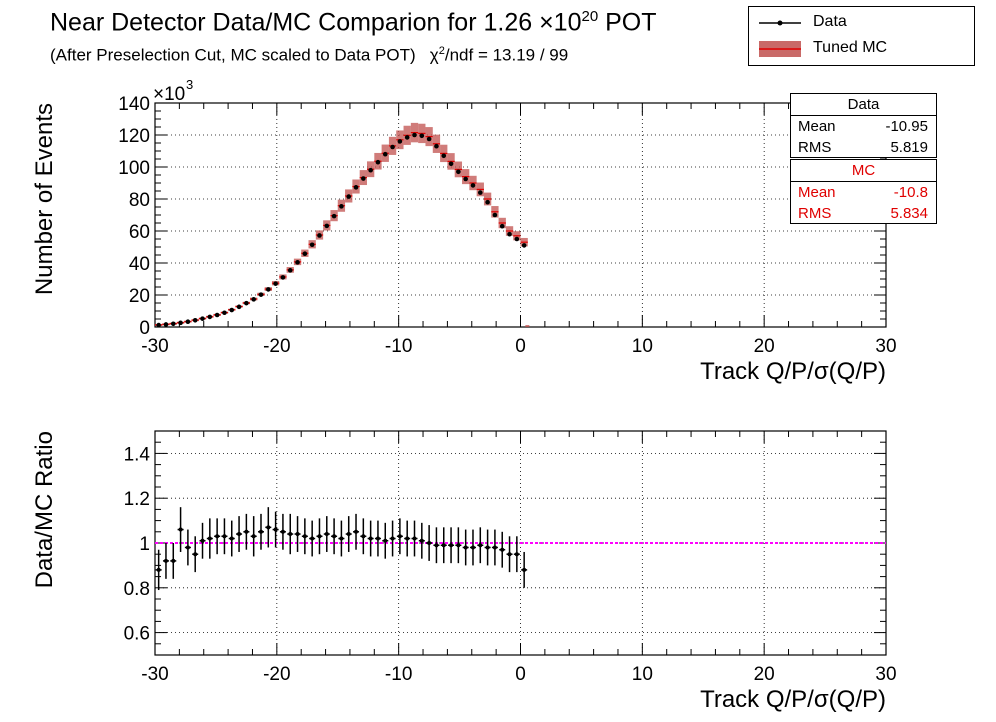  What do you see at coordinates (441, 51) in the screenshot?
I see `subtitle-chi-exponent: 2` at bounding box center [441, 51].